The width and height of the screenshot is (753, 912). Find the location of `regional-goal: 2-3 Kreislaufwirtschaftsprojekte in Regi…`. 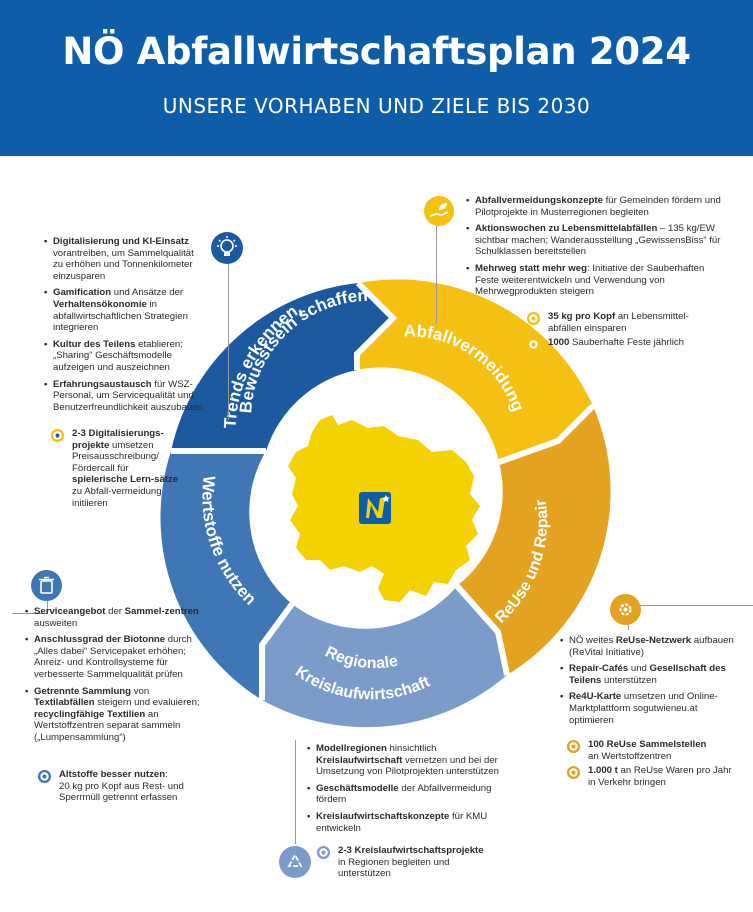

regional-goal: 2-3 Kreislaufwirtschaftsprojekte in Regi… is located at coordinates (403, 862).